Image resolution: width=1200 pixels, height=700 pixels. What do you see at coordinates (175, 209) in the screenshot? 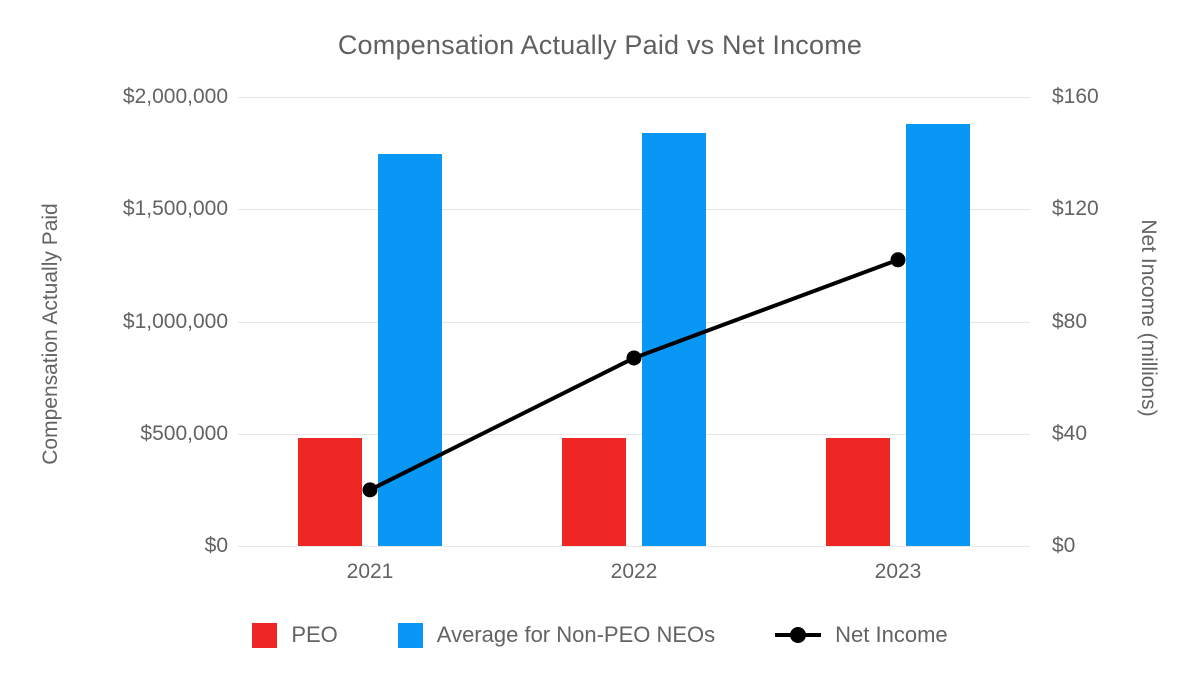
I see `left-tick-label: $1,500,000` at bounding box center [175, 209].